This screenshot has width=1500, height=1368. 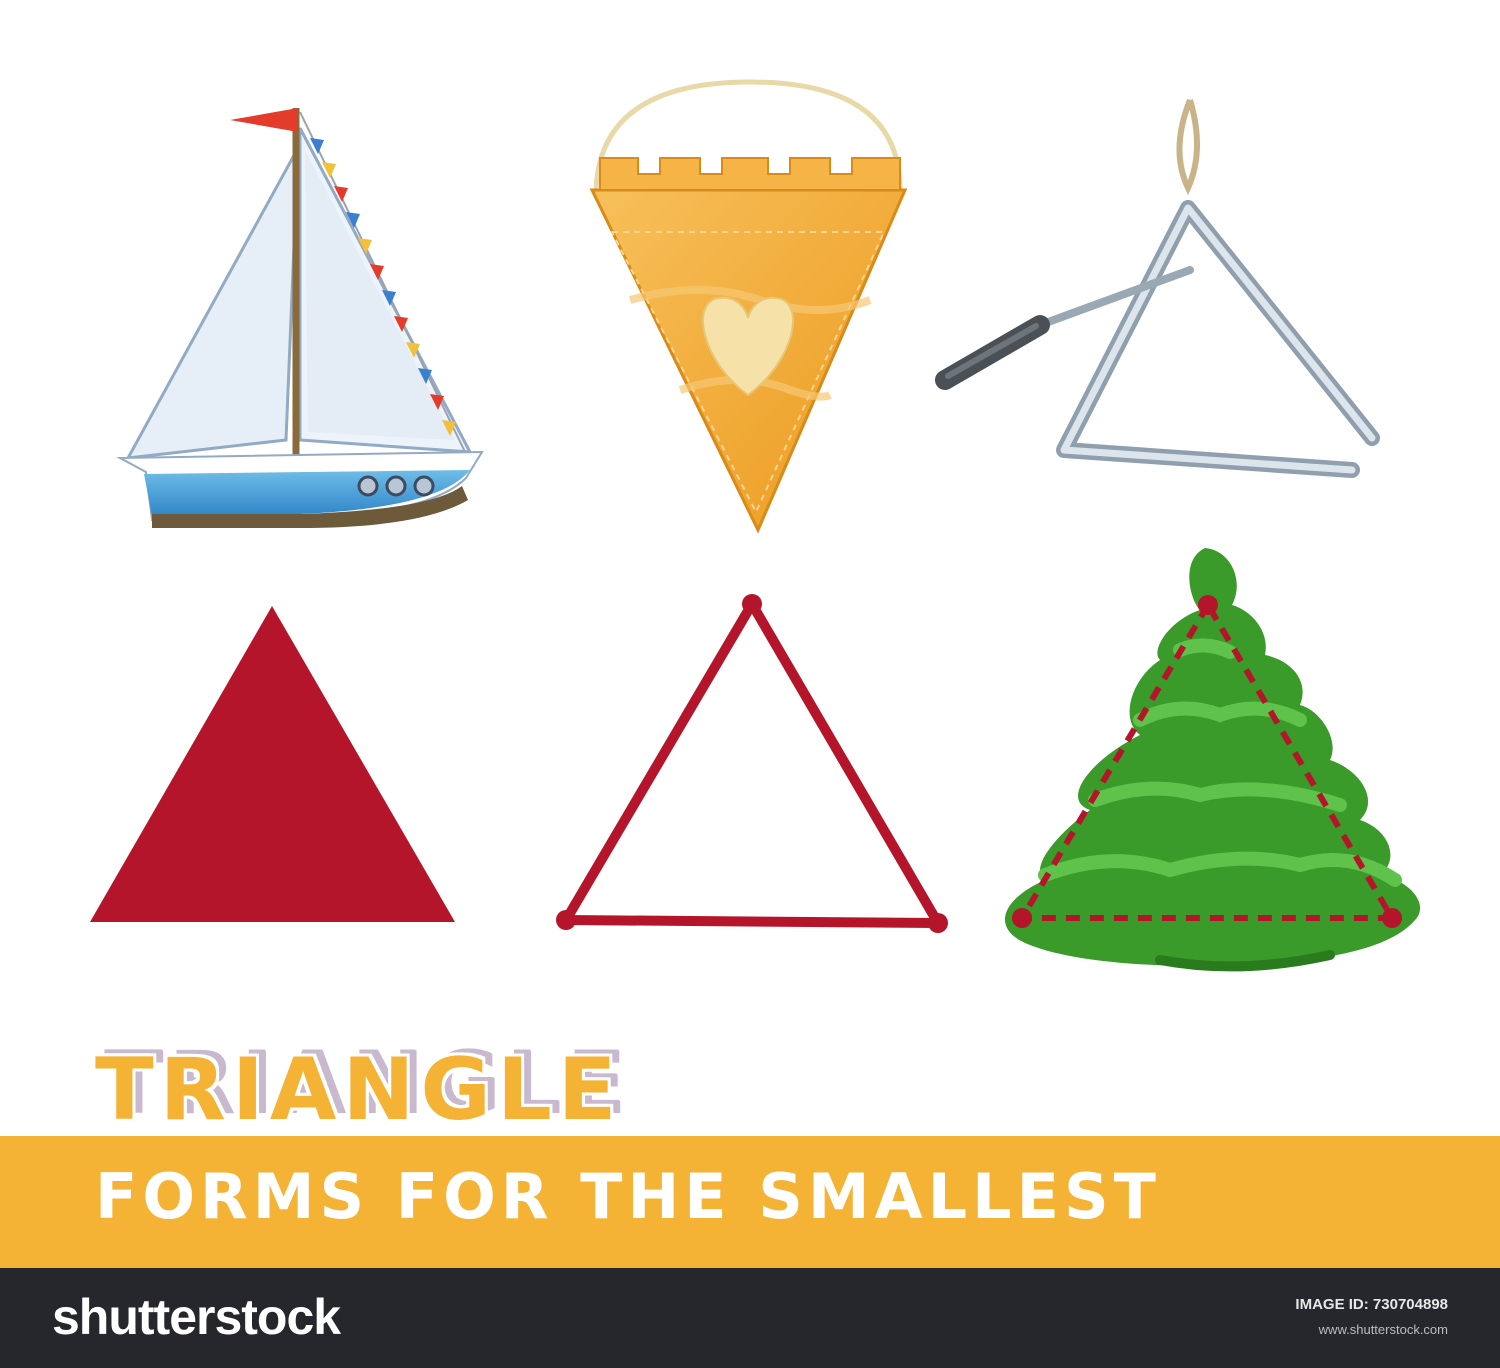 What do you see at coordinates (196, 1317) in the screenshot?
I see `brand-logo: shutterstock` at bounding box center [196, 1317].